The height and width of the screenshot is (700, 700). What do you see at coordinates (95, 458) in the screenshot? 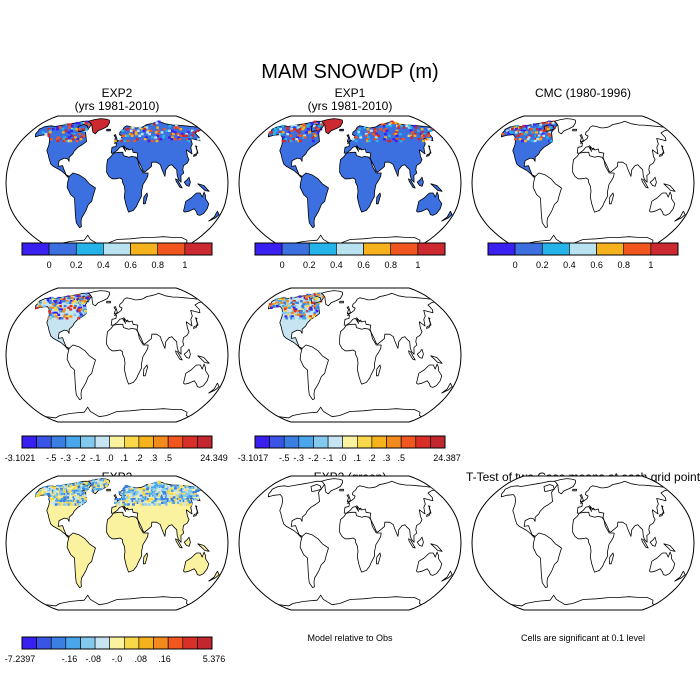
I see `colorbar-tick-label: -.1` at bounding box center [95, 458].